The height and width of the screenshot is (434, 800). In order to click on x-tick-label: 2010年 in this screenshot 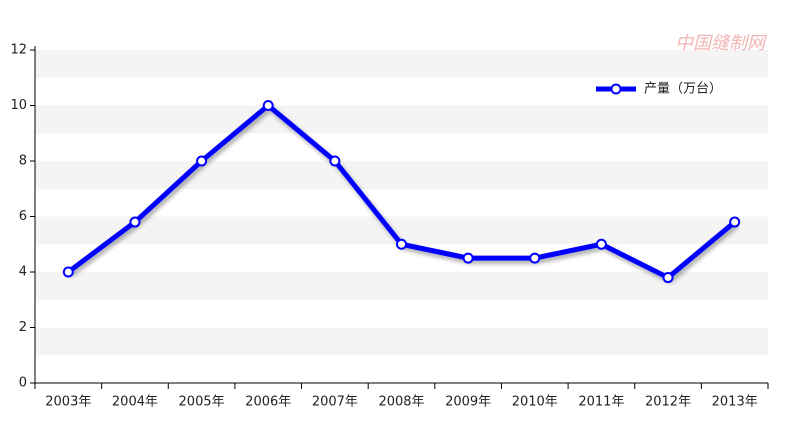, I will do `click(535, 402)`.